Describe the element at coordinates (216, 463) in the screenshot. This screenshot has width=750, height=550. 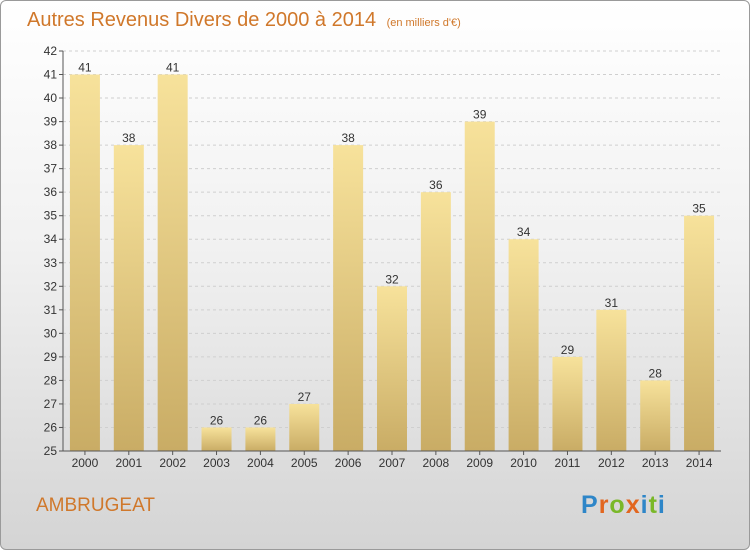
I see `x-tick-label: 2003` at that location.